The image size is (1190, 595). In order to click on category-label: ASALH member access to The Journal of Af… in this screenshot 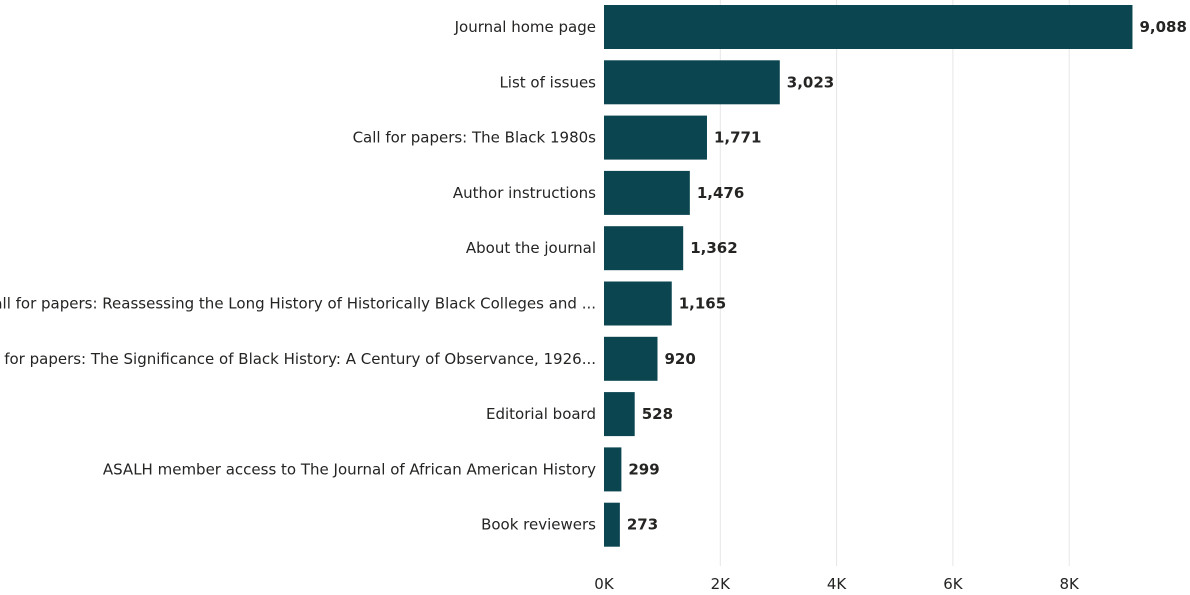, I will do `click(349, 469)`.